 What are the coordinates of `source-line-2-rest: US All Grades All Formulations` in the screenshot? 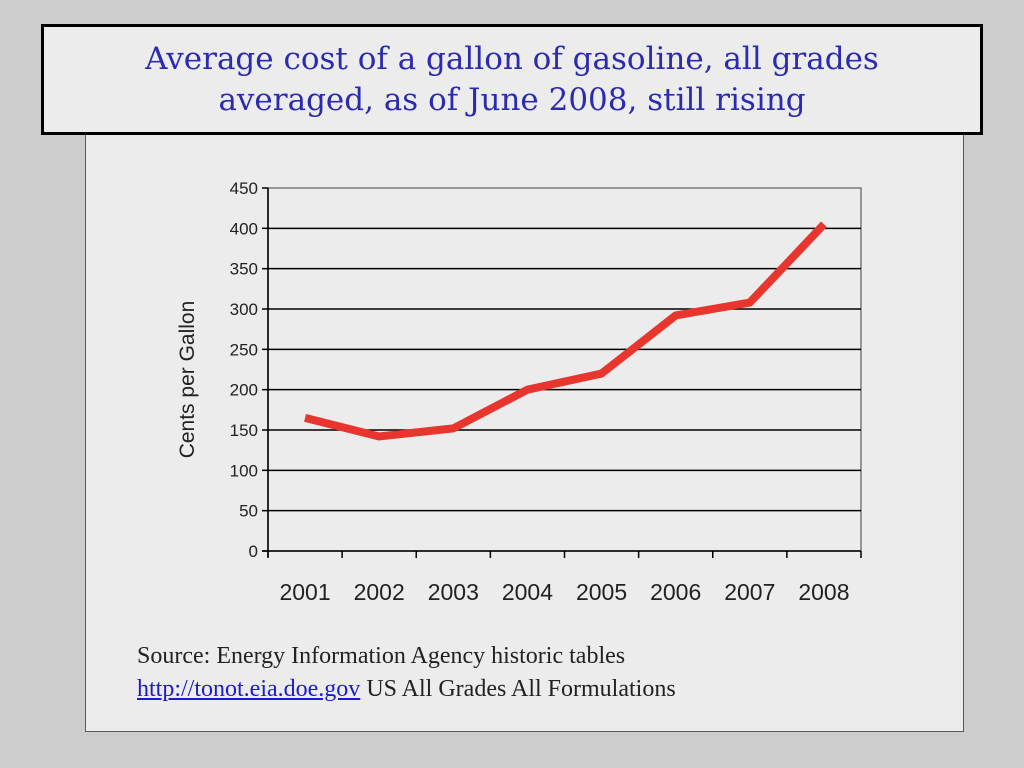 It's located at (518, 689).